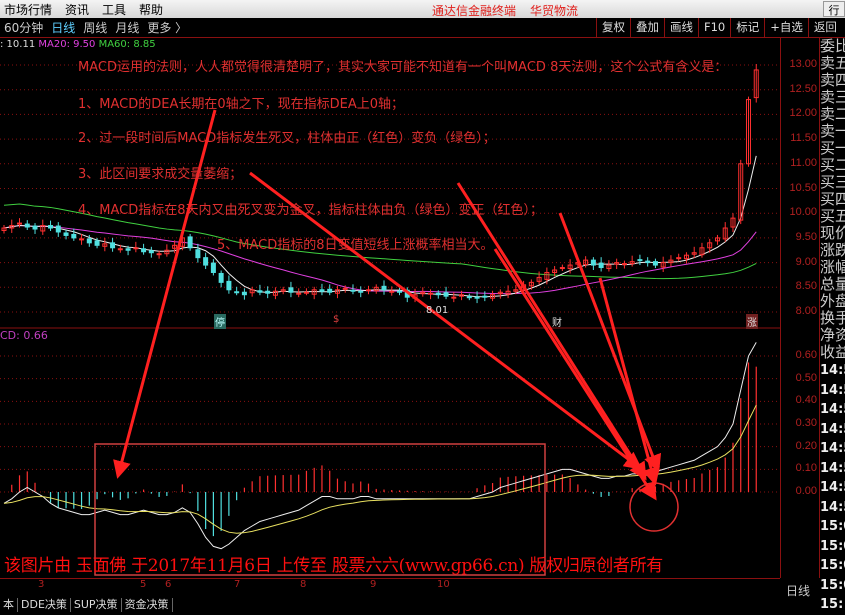  What do you see at coordinates (798, 591) in the screenshot?
I see `day-period-button: 日线` at bounding box center [798, 591].